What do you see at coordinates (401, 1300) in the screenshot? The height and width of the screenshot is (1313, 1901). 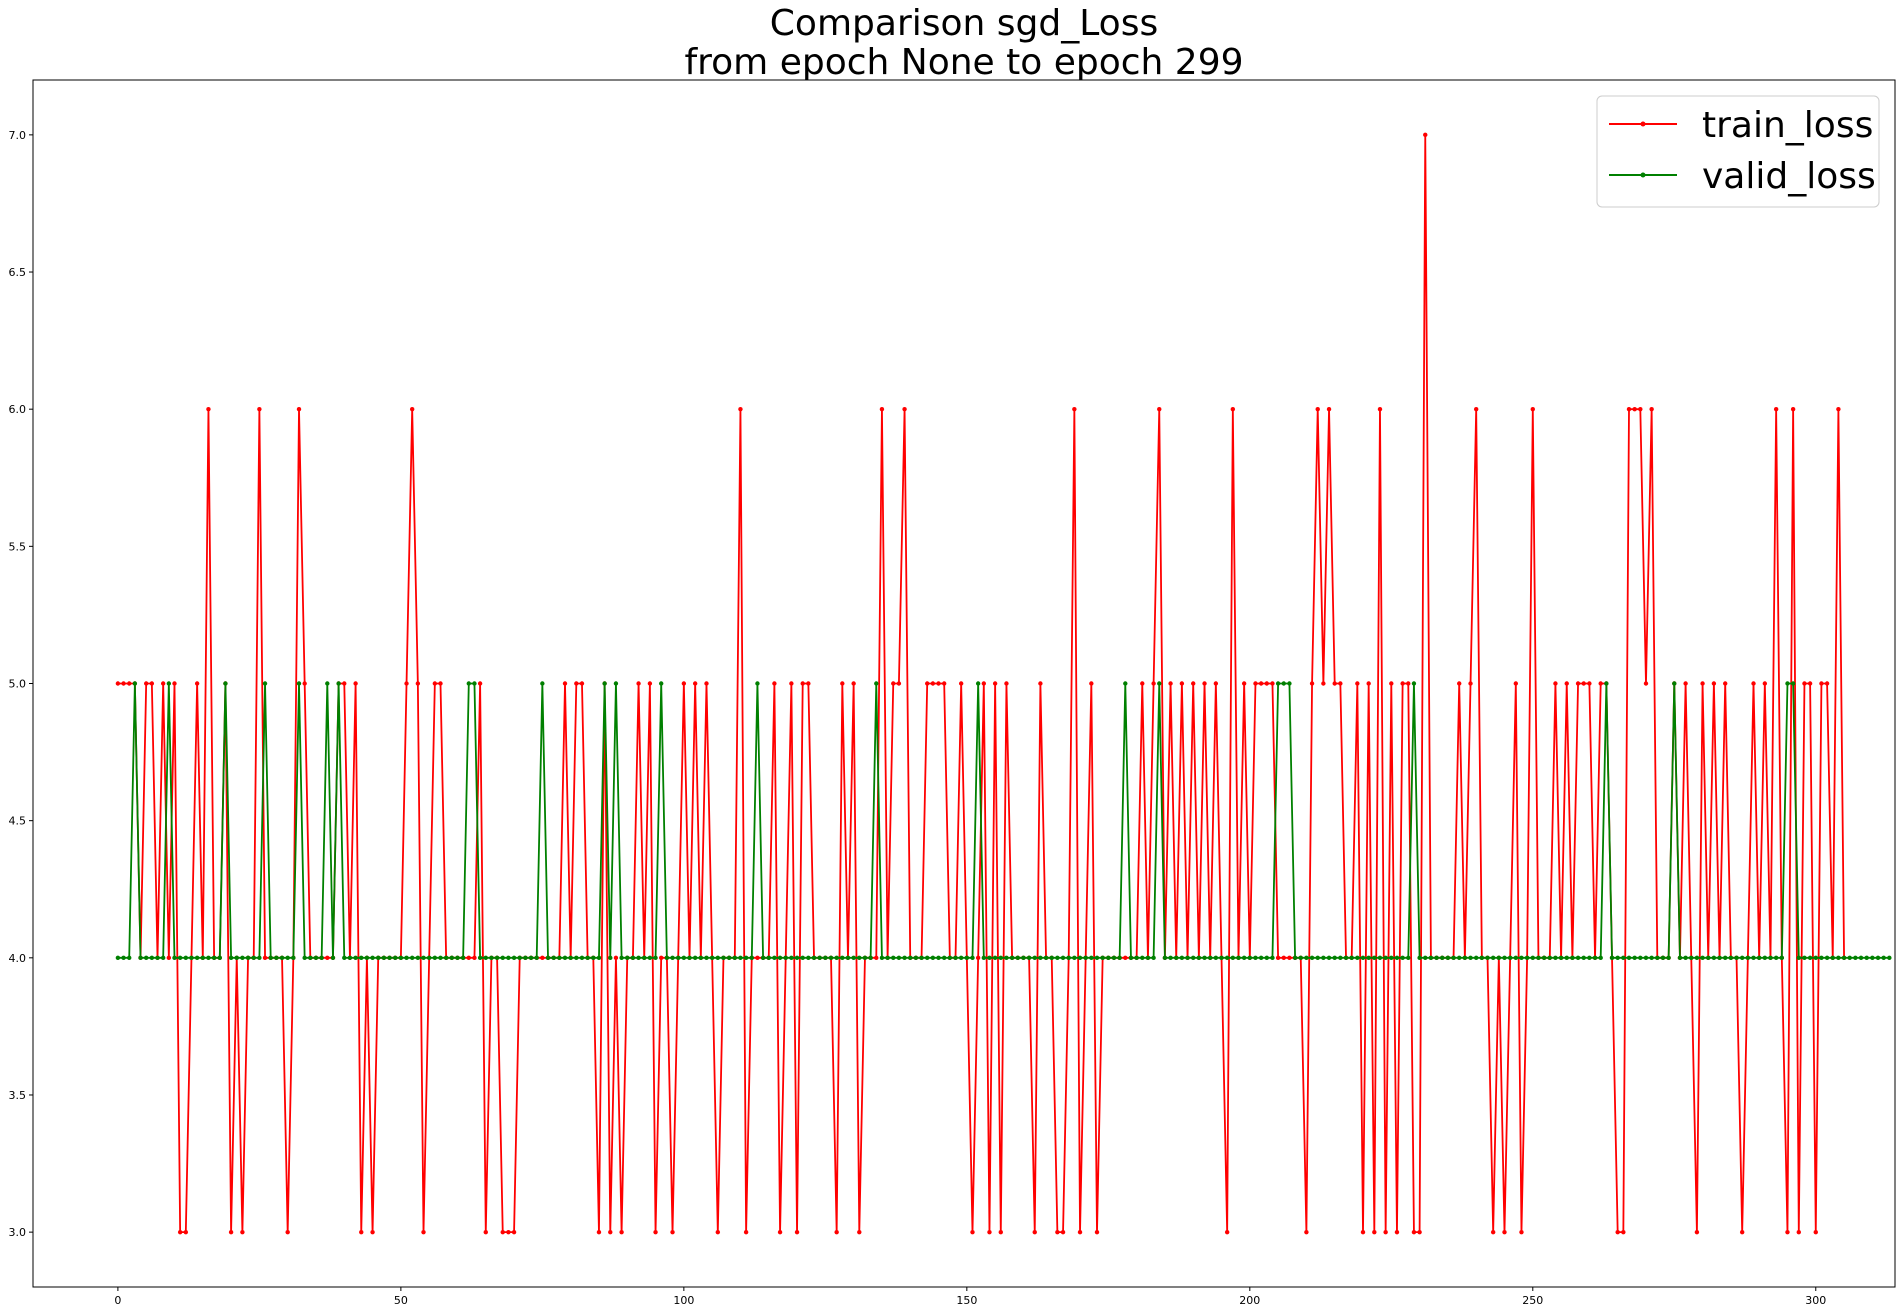 I see `x-tick-label: 50` at bounding box center [401, 1300].